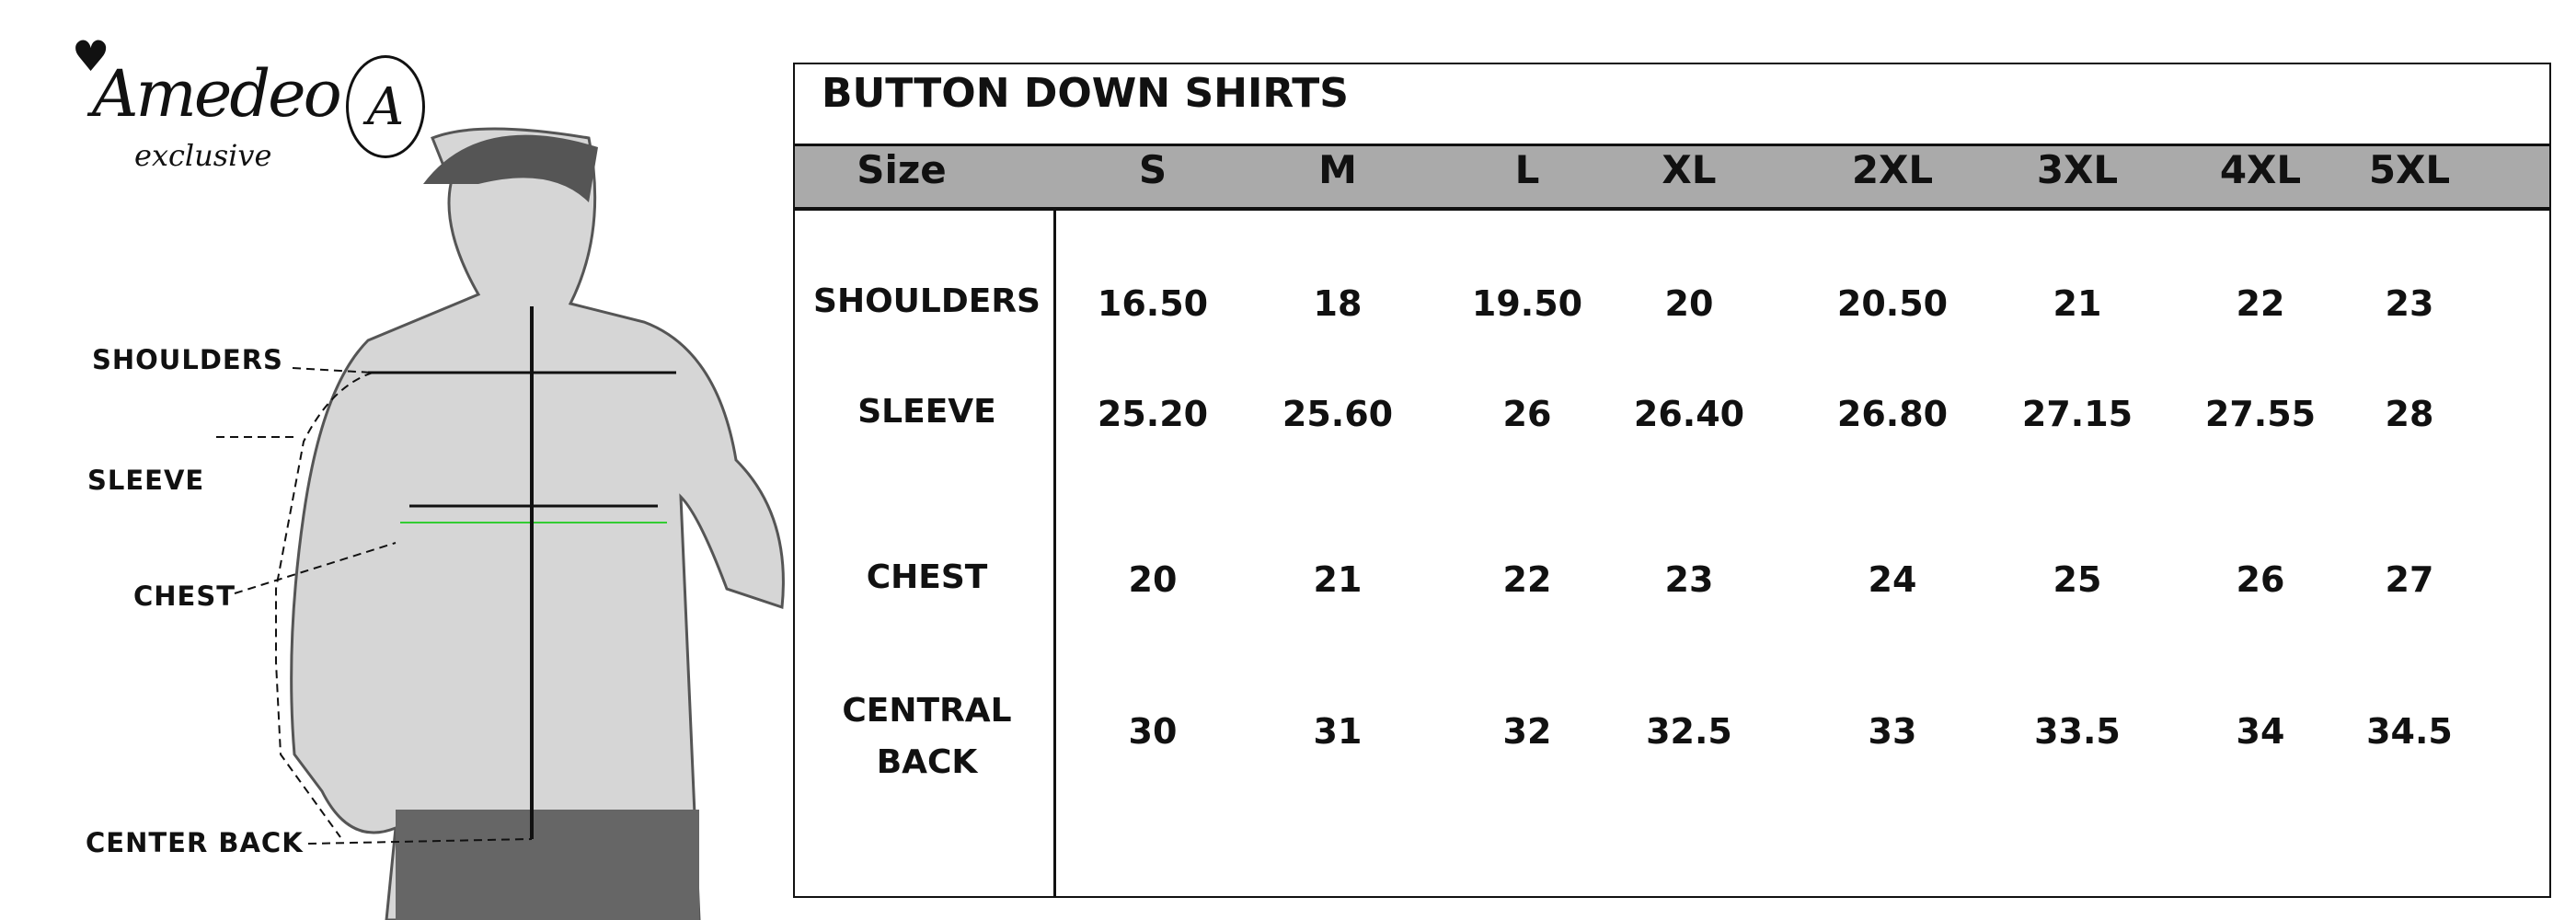  I want to click on table-cell: 20.50, so click(1892, 303).